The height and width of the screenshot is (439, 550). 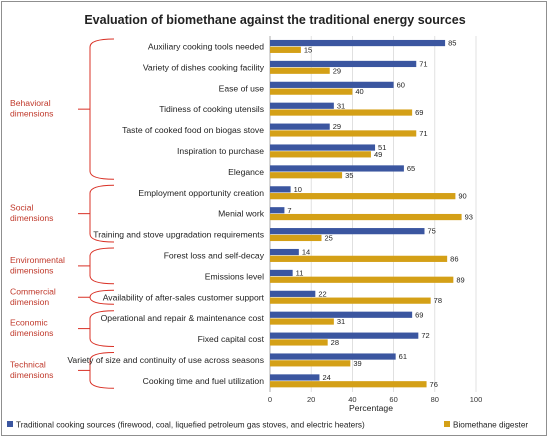 What do you see at coordinates (423, 133) in the screenshot?
I see `value-label-biomethane: 71` at bounding box center [423, 133].